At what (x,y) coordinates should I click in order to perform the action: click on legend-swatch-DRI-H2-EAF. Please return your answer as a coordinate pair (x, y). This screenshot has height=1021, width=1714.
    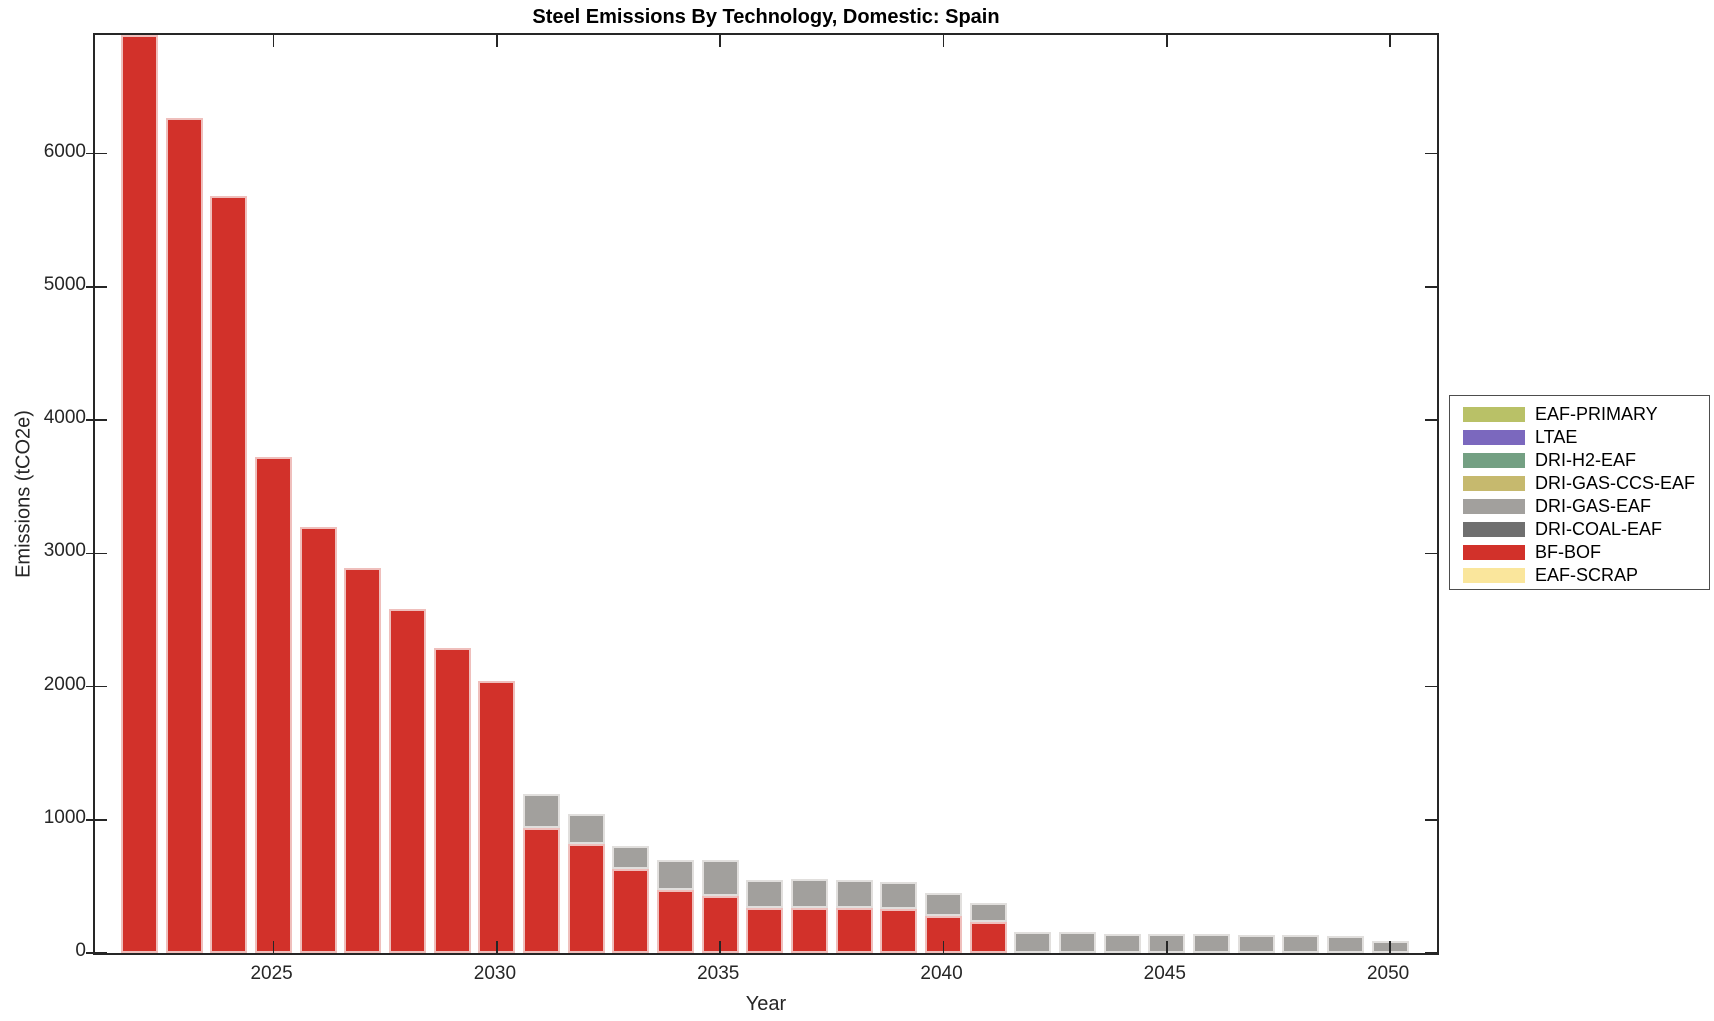
    Looking at the image, I should click on (1494, 460).